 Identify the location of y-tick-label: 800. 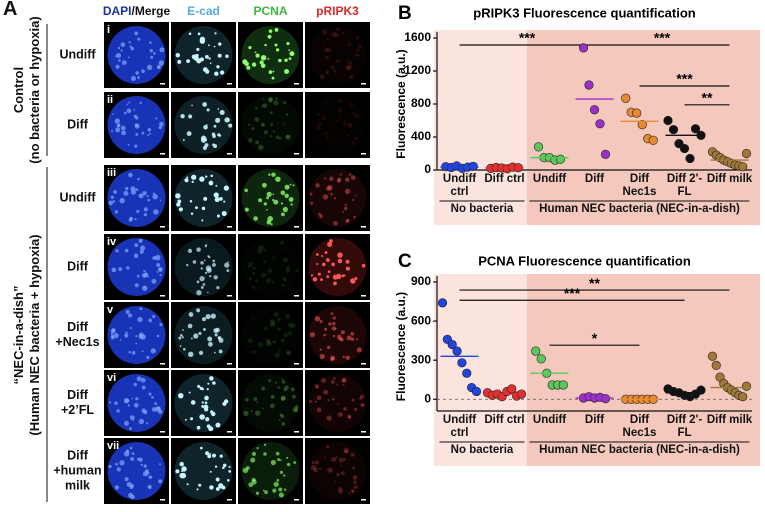
(421, 103).